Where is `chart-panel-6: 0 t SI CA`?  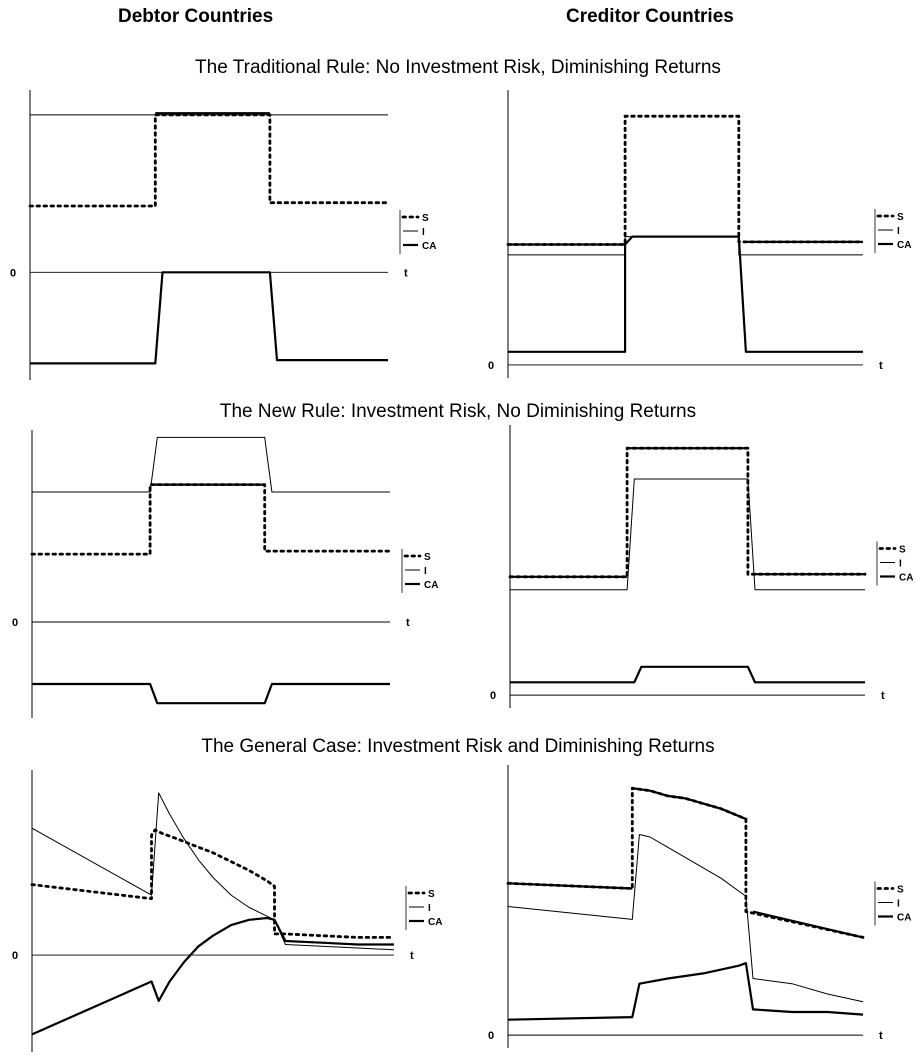 chart-panel-6: 0 t SI CA is located at coordinates (702, 906).